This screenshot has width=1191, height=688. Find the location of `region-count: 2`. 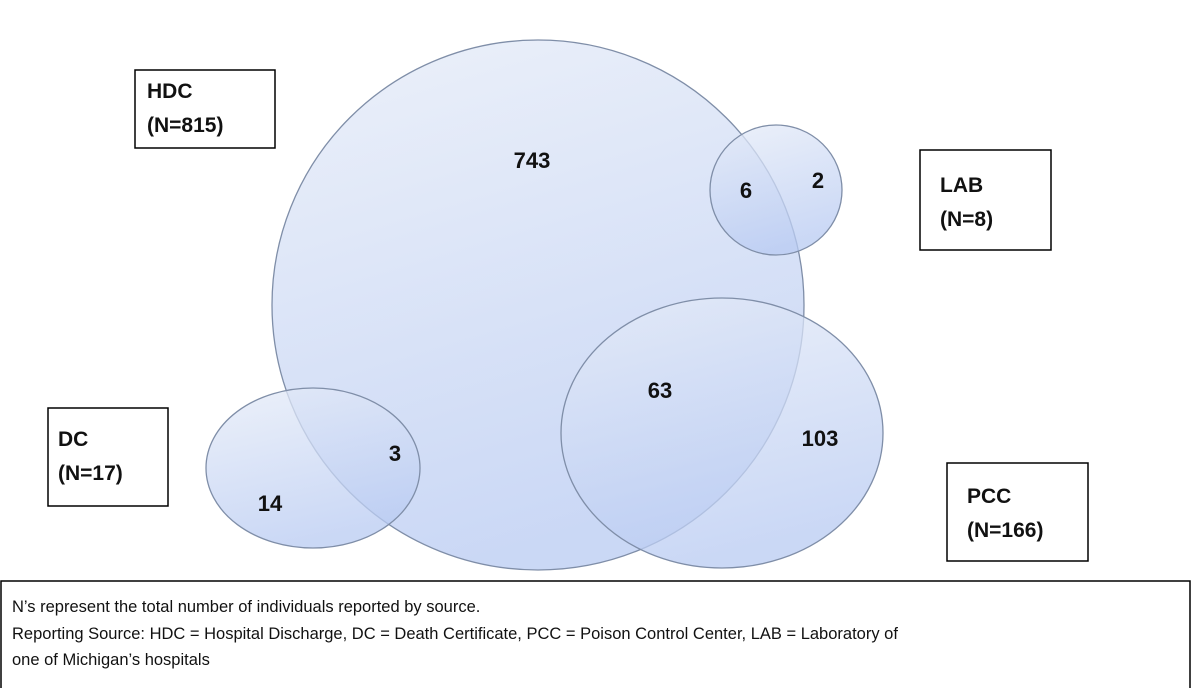

region-count: 2 is located at coordinates (818, 180).